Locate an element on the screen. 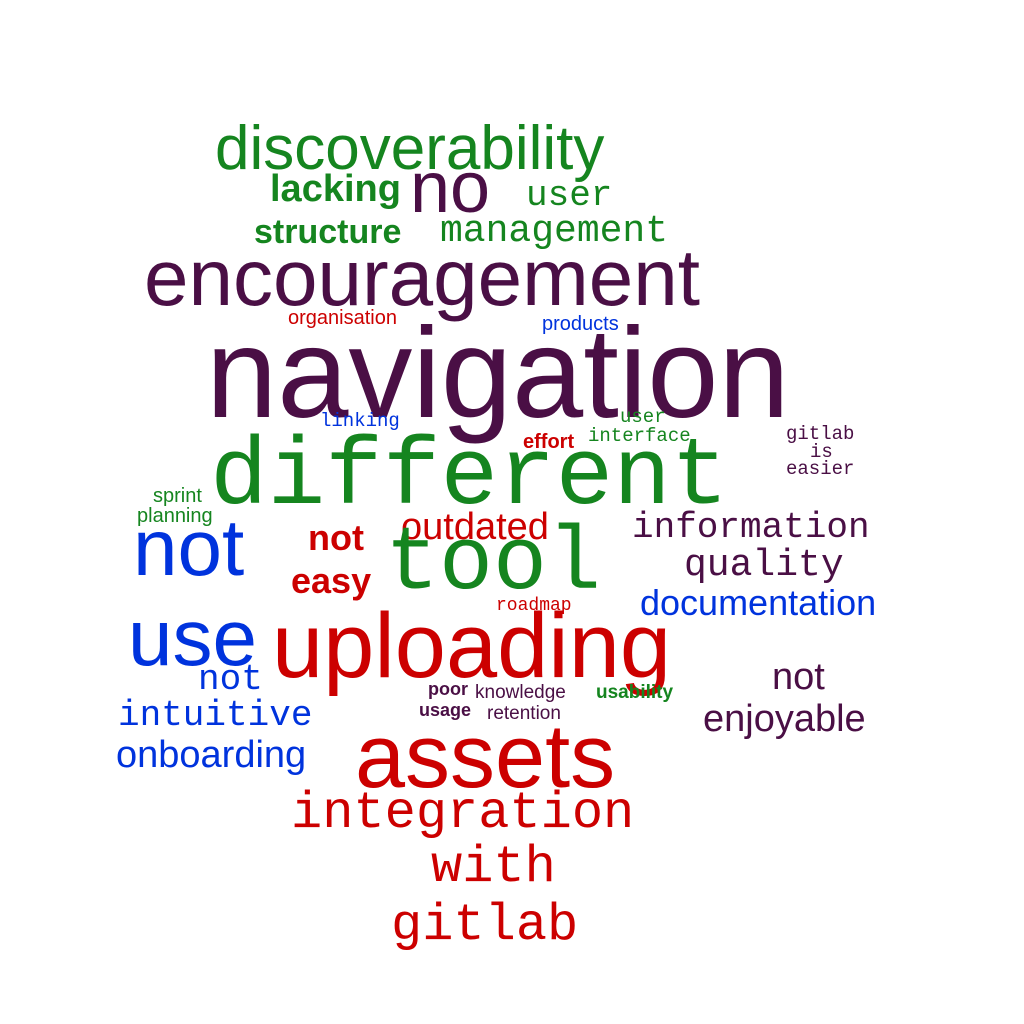 This screenshot has width=1024, height=1024. word-tool: tool is located at coordinates (493, 565).